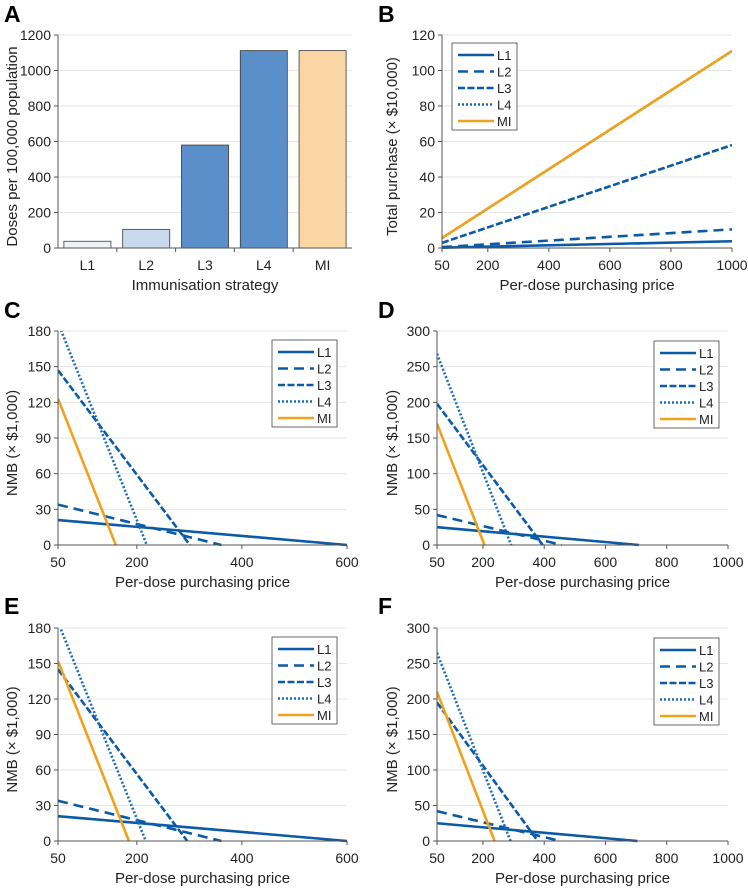  What do you see at coordinates (323, 265) in the screenshot?
I see `x-tick-label: MI` at bounding box center [323, 265].